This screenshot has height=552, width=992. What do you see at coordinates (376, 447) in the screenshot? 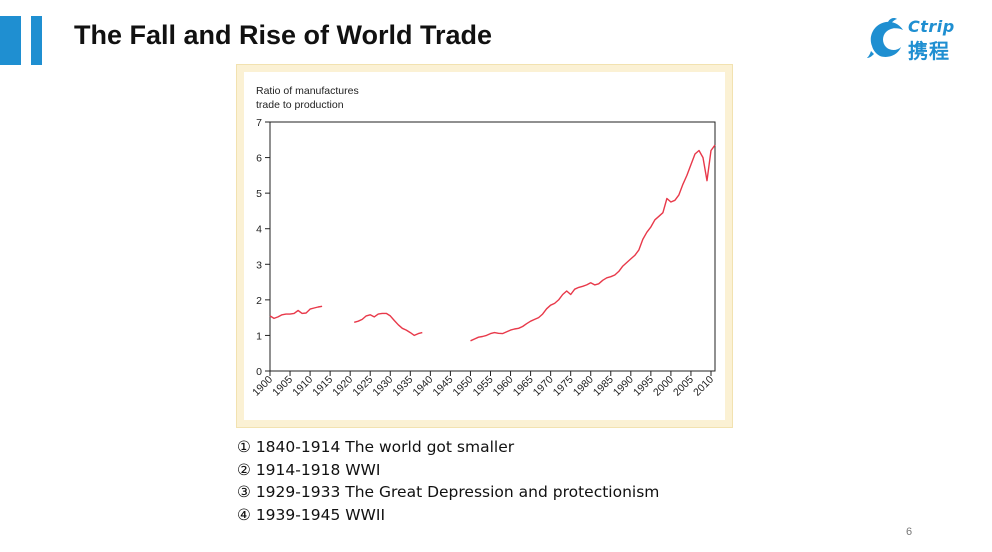
I see `note-item-1: ① 1840-1914 The world got smaller` at bounding box center [376, 447].